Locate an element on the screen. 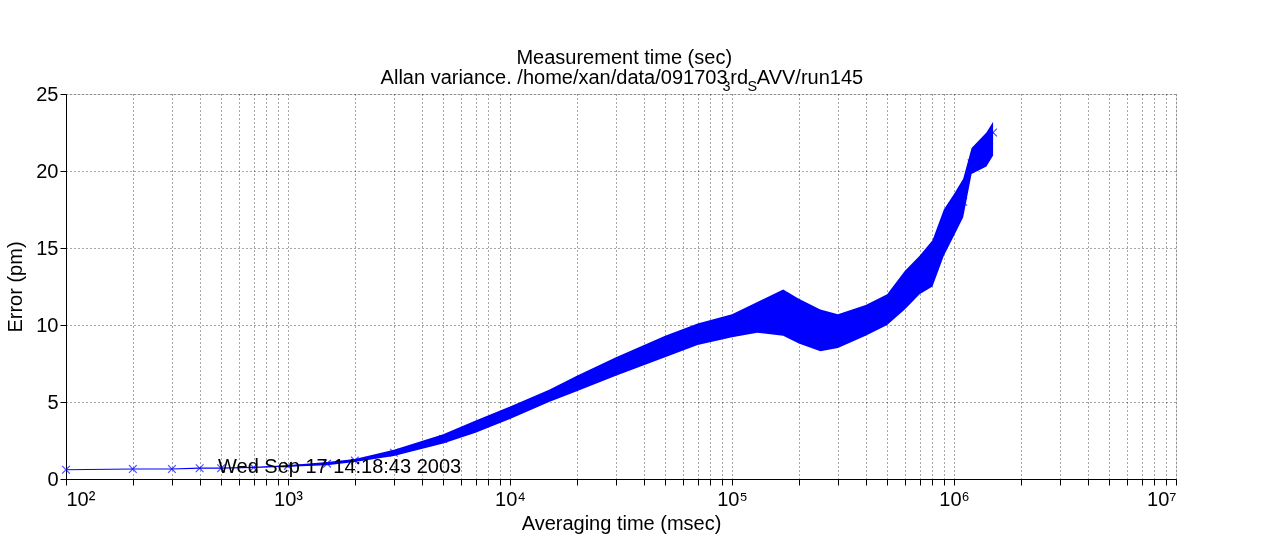 Image resolution: width=1264 pixels, height=541 pixels. y-tick-label: 0 is located at coordinates (53, 478).